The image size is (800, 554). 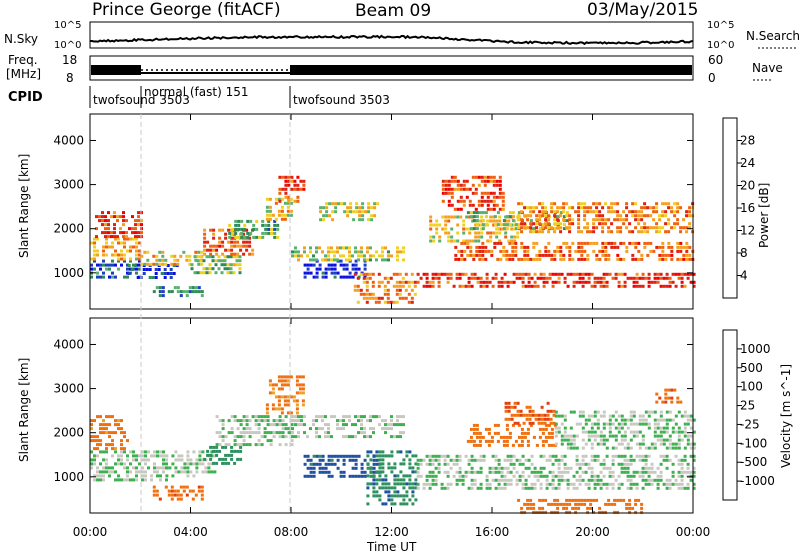 What do you see at coordinates (21, 39) in the screenshot?
I see `nsky-label: N.Sky` at bounding box center [21, 39].